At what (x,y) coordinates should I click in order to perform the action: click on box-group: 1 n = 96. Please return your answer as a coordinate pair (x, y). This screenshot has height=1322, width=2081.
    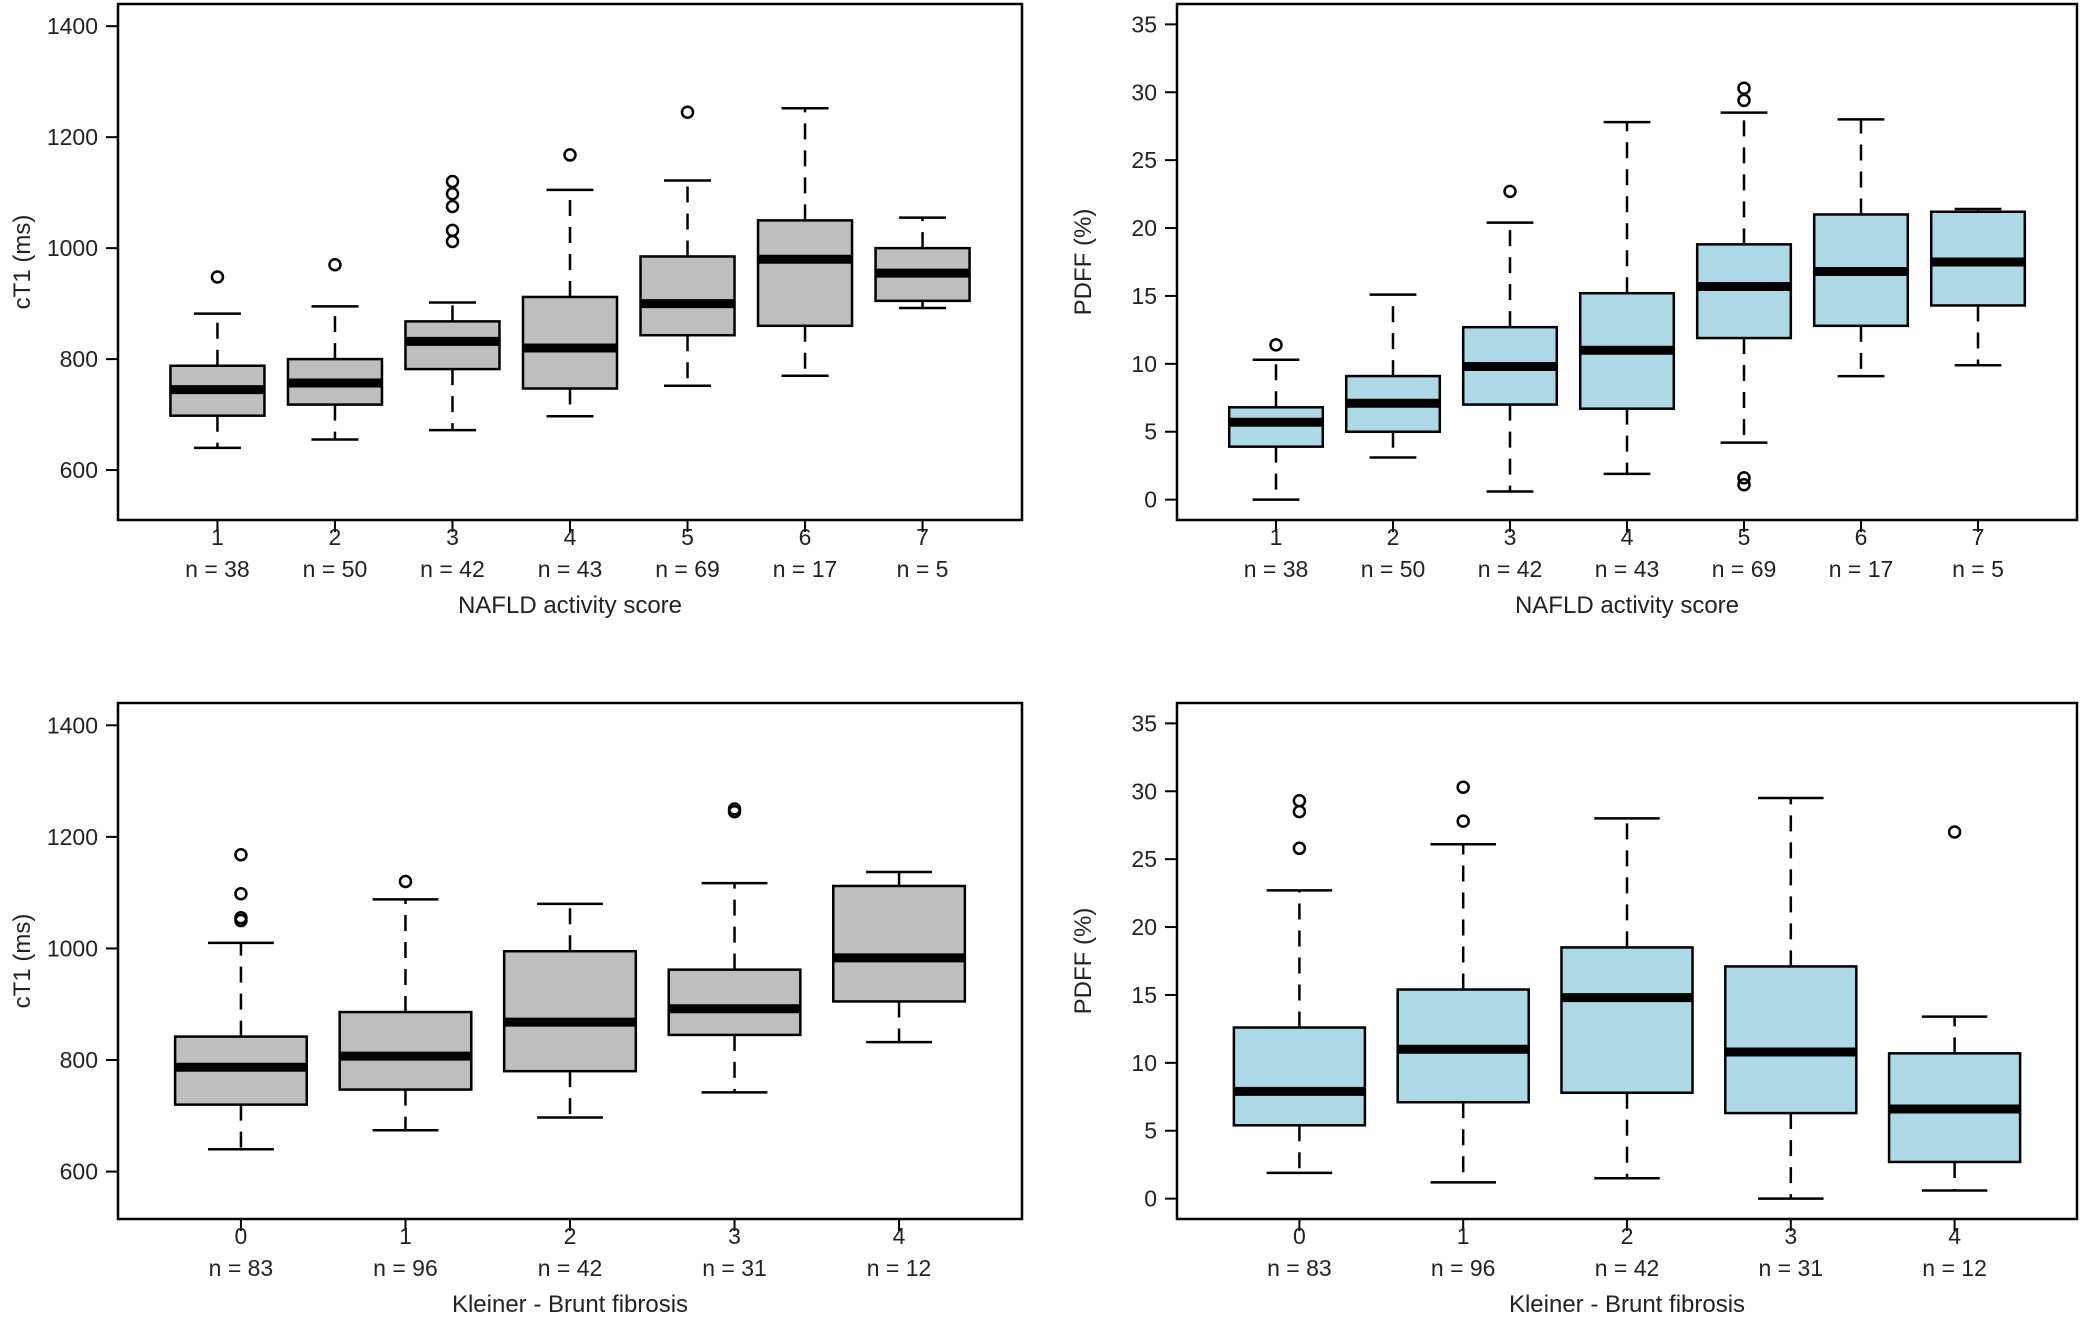
    Looking at the image, I should click on (405, 1077).